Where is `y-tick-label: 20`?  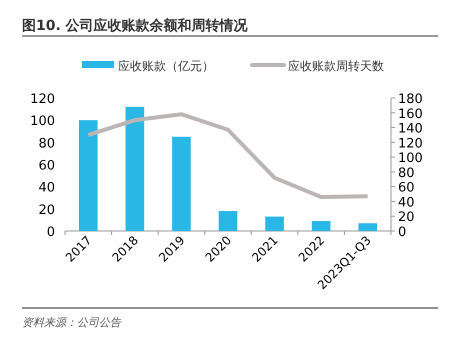 y-tick-label: 20 is located at coordinates (46, 210).